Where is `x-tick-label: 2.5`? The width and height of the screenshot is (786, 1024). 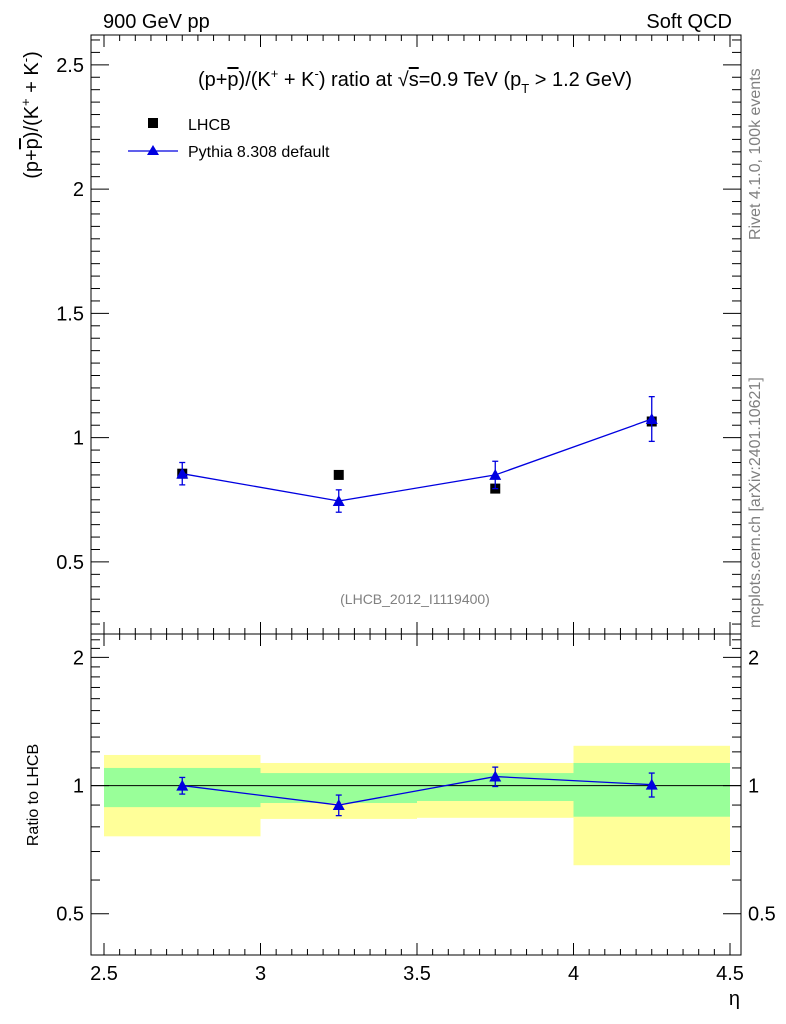
x-tick-label: 2.5 is located at coordinates (104, 974).